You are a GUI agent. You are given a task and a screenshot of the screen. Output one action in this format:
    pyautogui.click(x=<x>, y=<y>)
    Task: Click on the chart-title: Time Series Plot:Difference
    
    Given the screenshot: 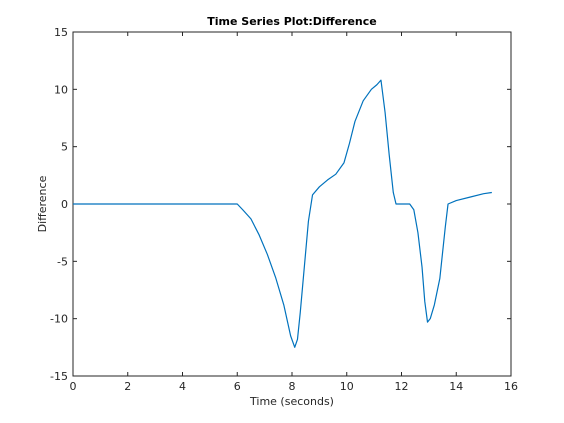 What is the action you would take?
    pyautogui.click(x=291, y=21)
    